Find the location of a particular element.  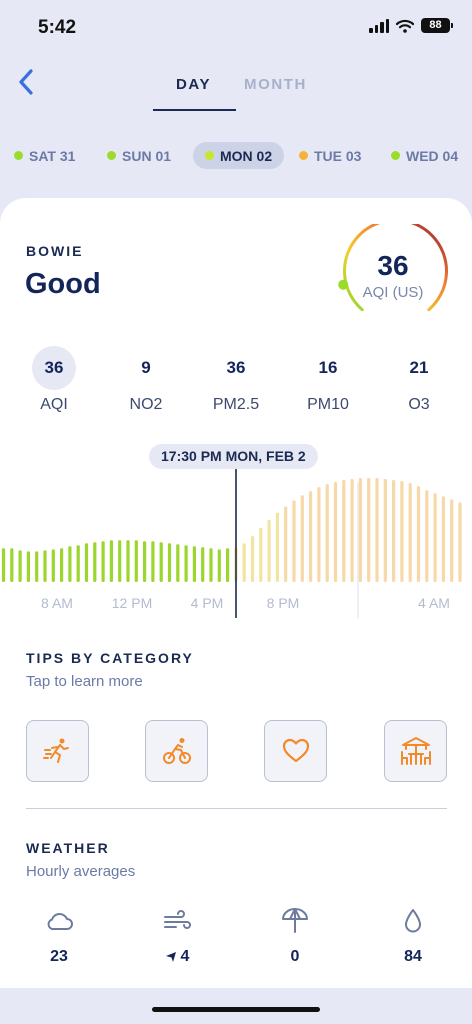

pollutant-label: PM2.5 is located at coordinates (236, 404).